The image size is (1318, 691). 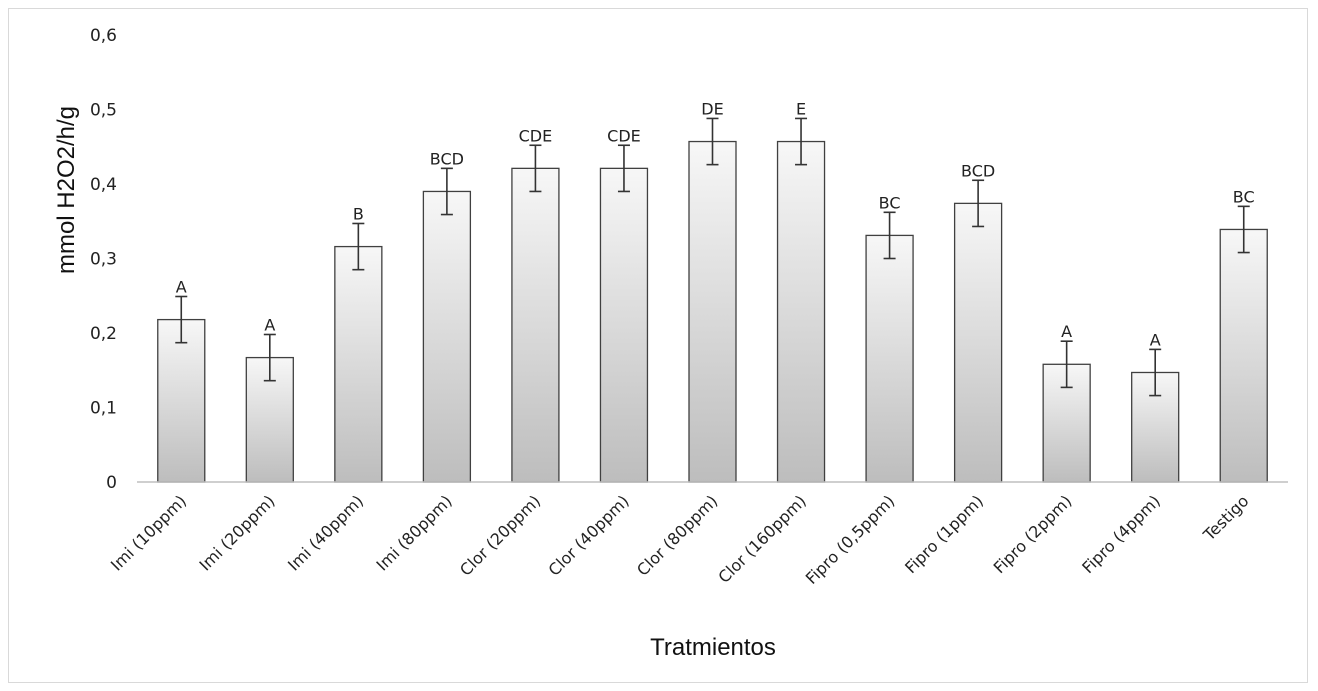 I want to click on x-tick-label: Clor (160ppm), so click(x=761, y=538).